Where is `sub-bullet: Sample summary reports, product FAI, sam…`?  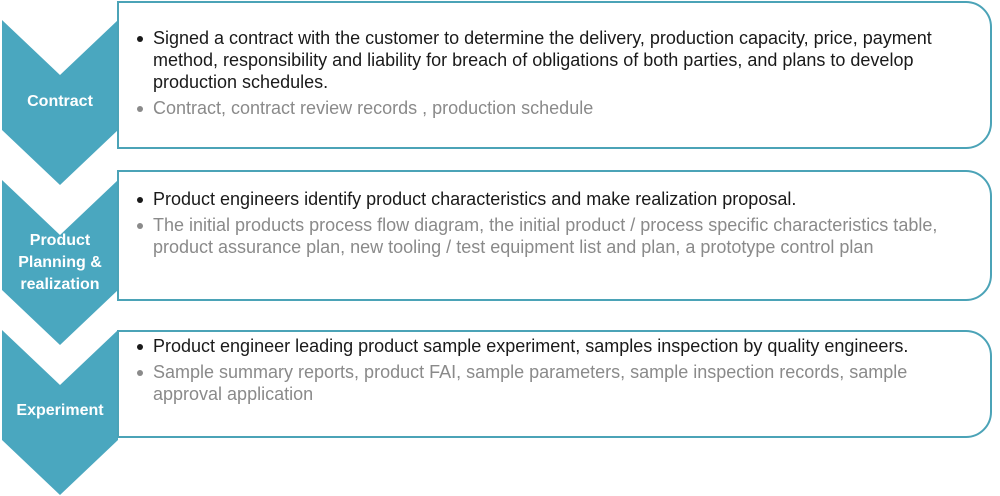
sub-bullet: Sample summary reports, product FAI, sam… is located at coordinates (555, 383).